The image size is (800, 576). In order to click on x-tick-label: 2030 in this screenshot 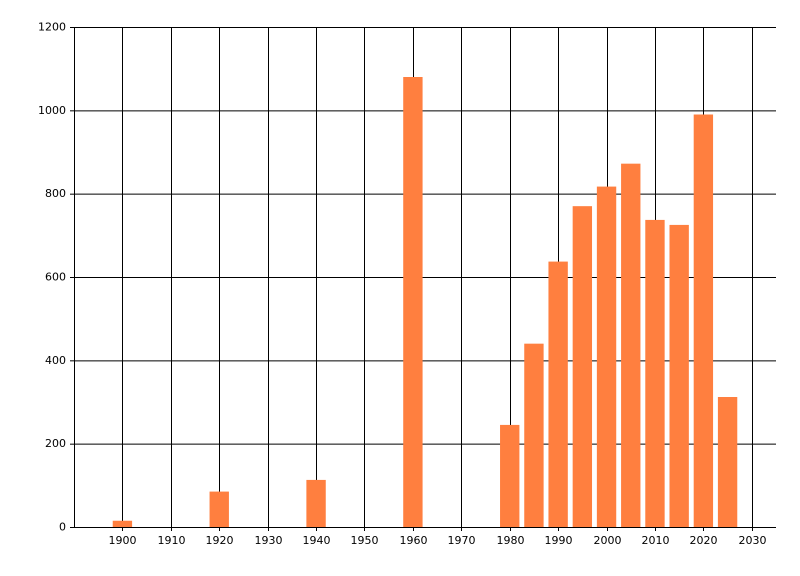, I will do `click(753, 540)`.